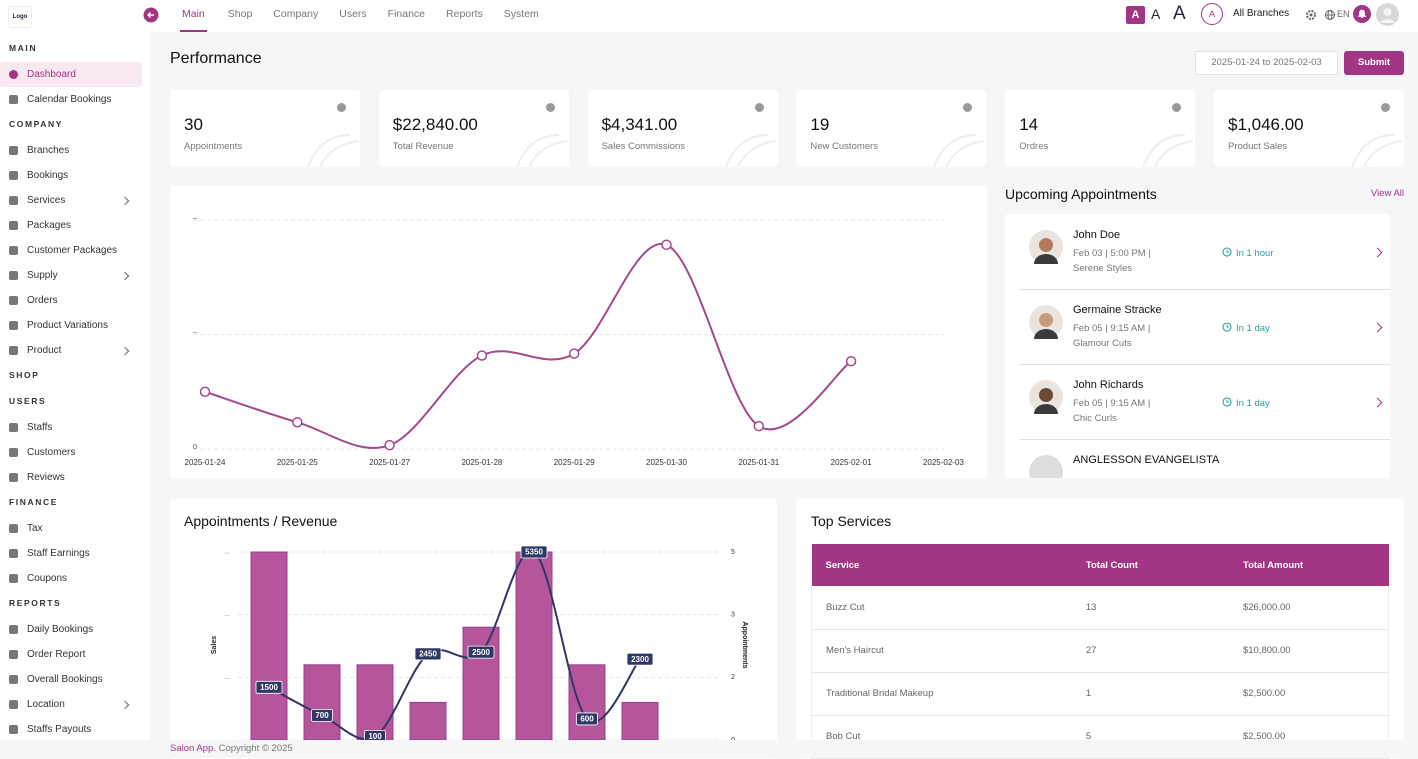 This screenshot has width=1418, height=759. What do you see at coordinates (28, 401) in the screenshot?
I see `section-title: USERS` at bounding box center [28, 401].